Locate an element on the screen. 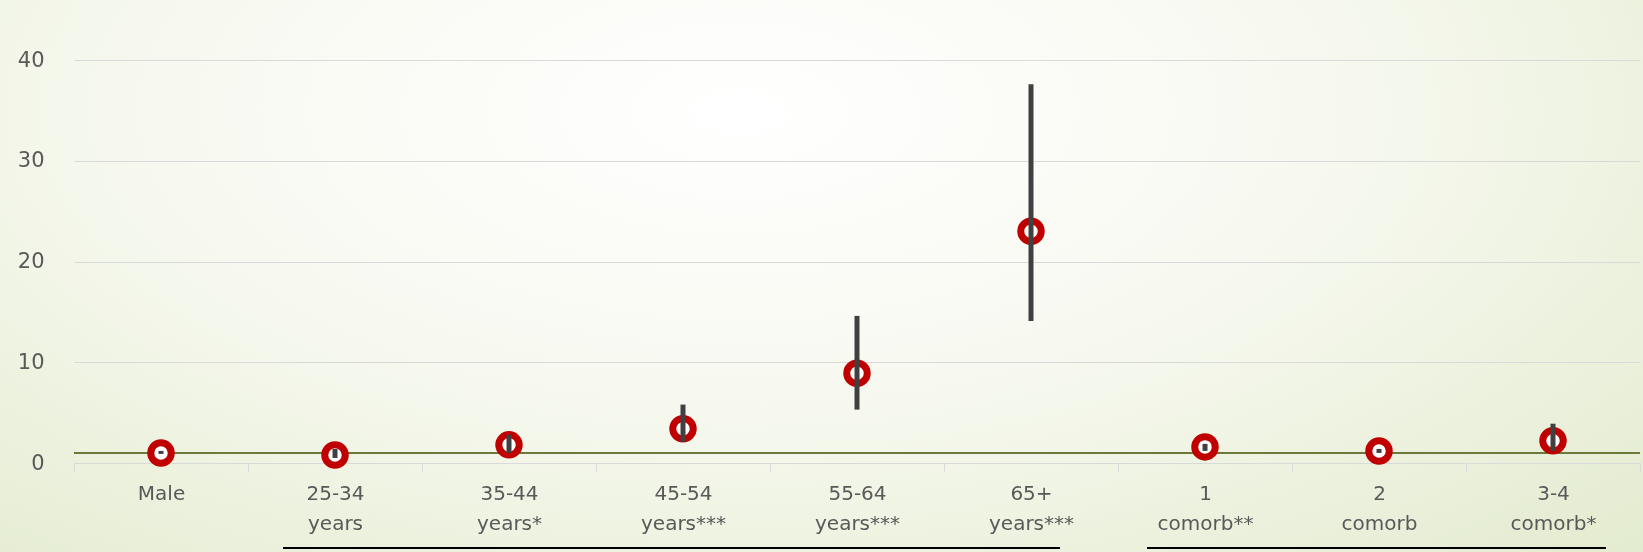 The height and width of the screenshot is (552, 1643). x-tick-label: 1 comorb** is located at coordinates (1205, 507).